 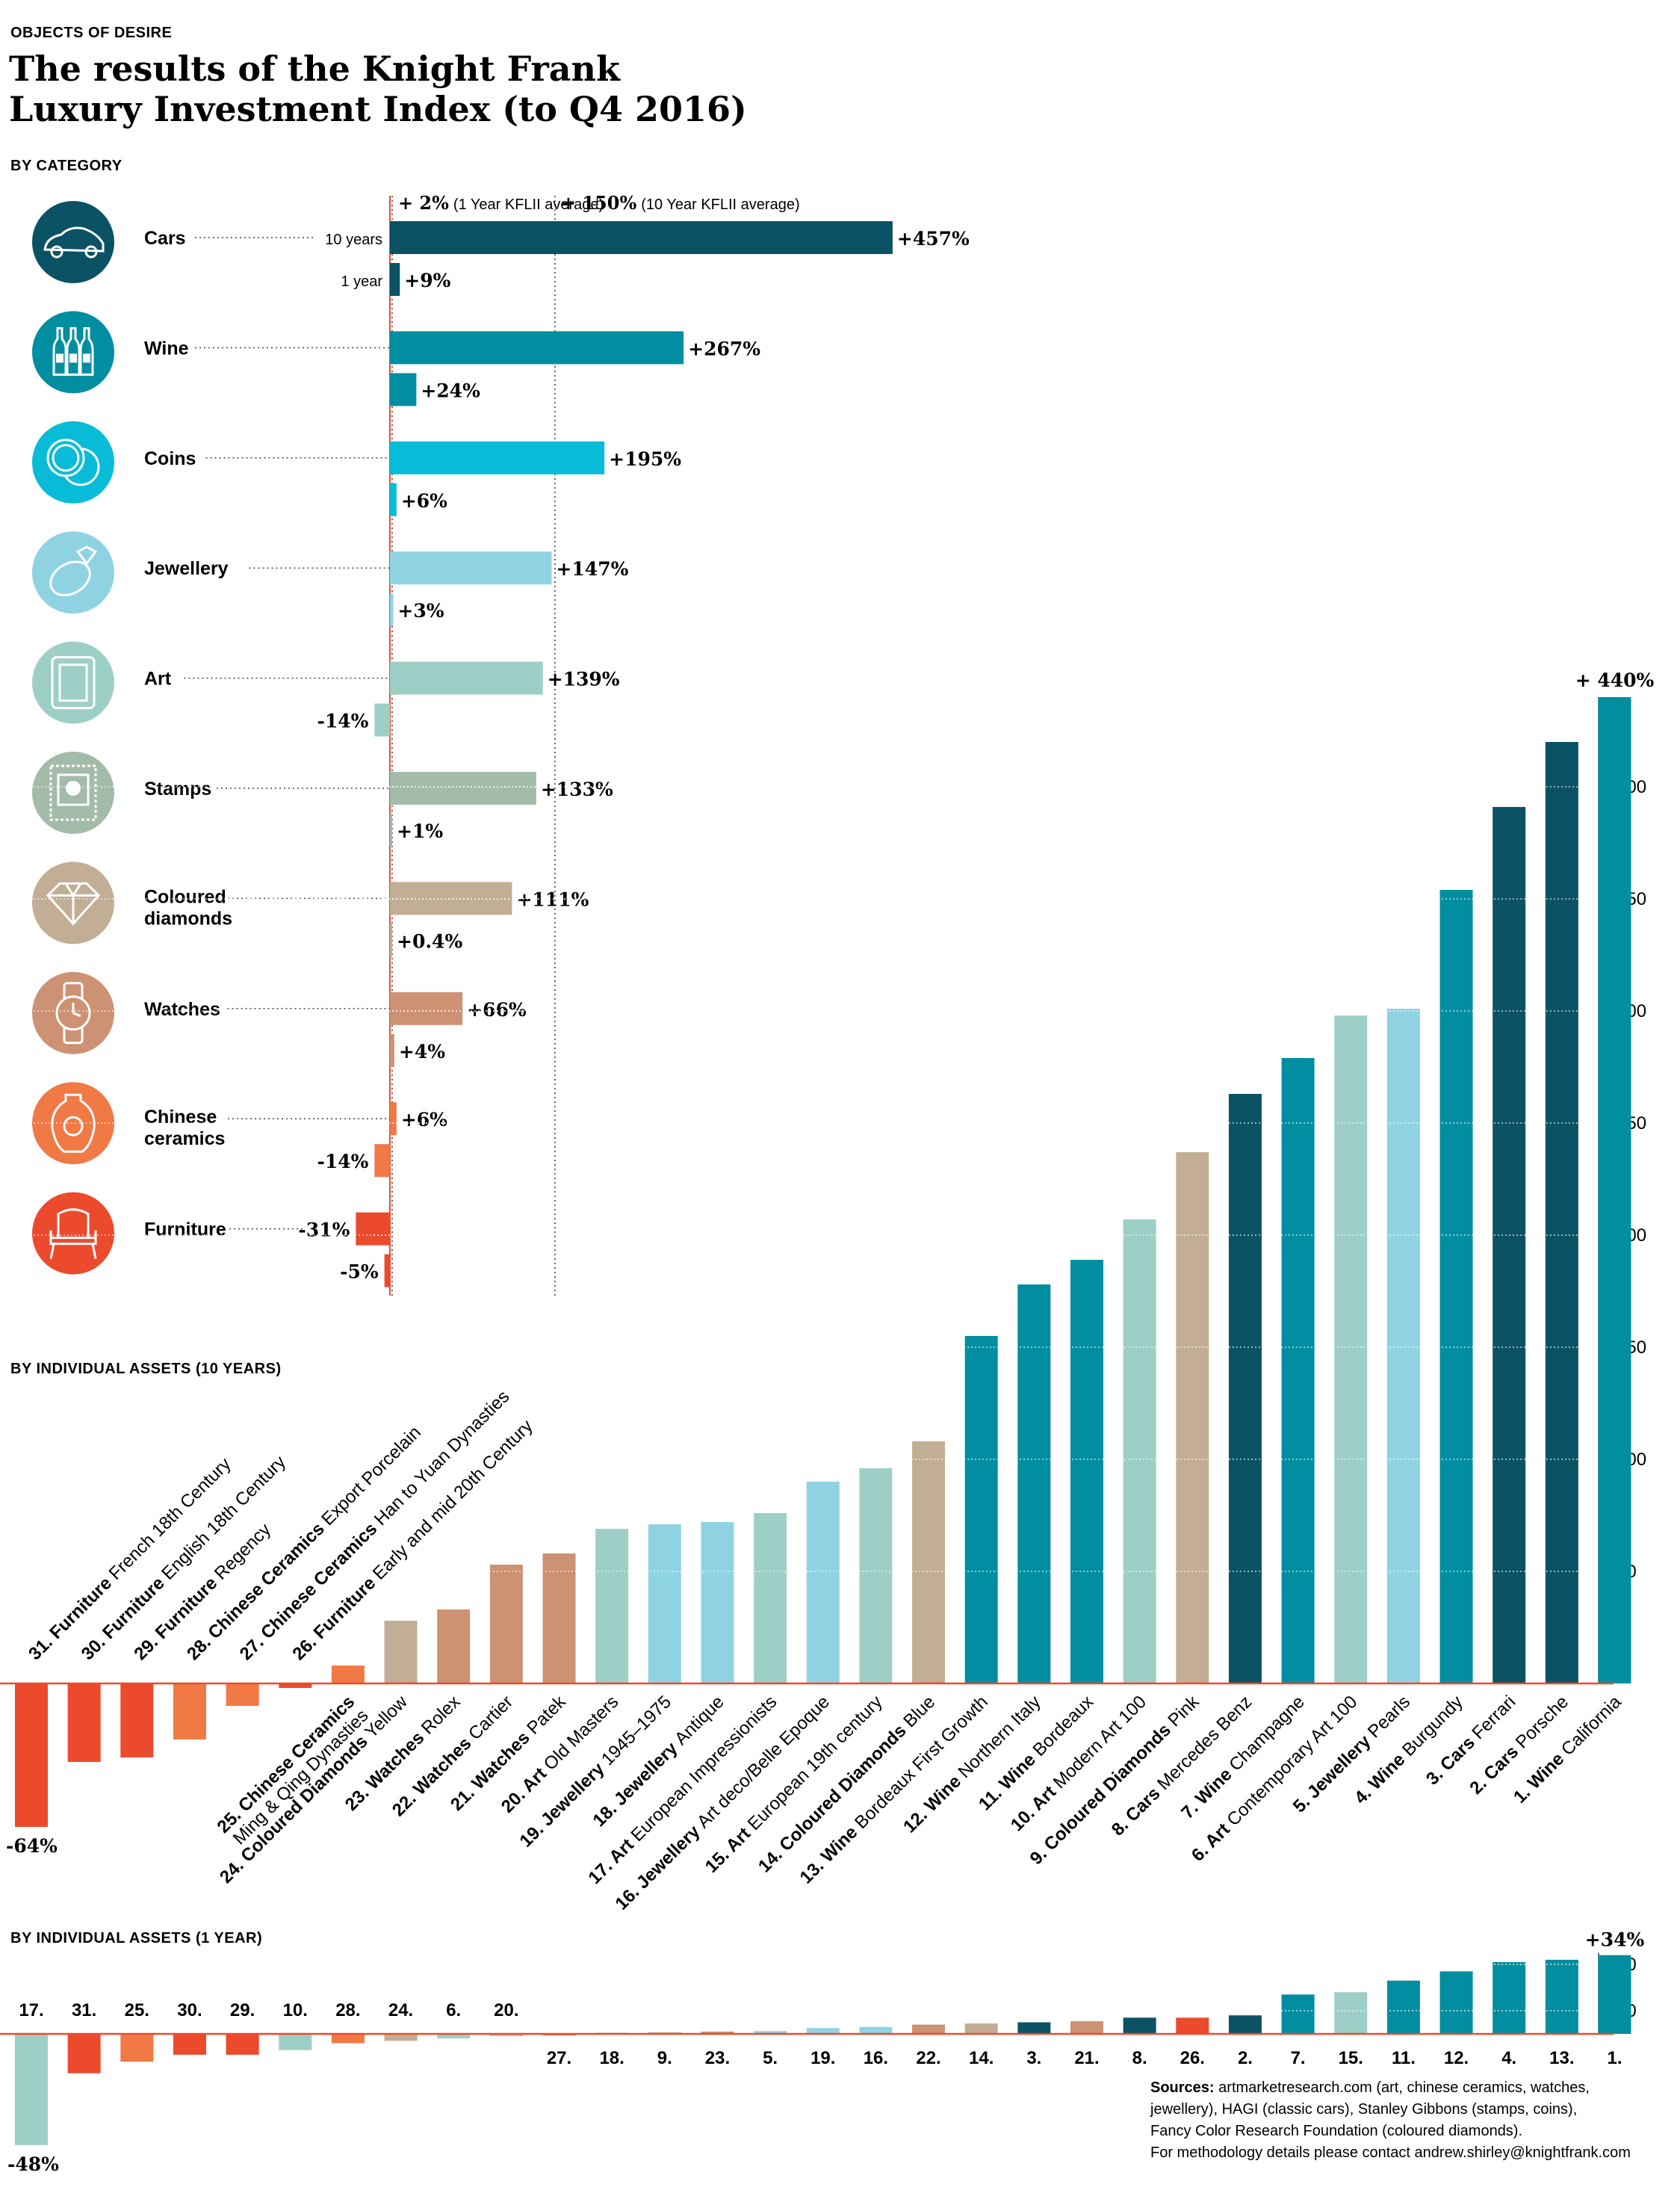 I want to click on category-label: Stamps, so click(x=177, y=789).